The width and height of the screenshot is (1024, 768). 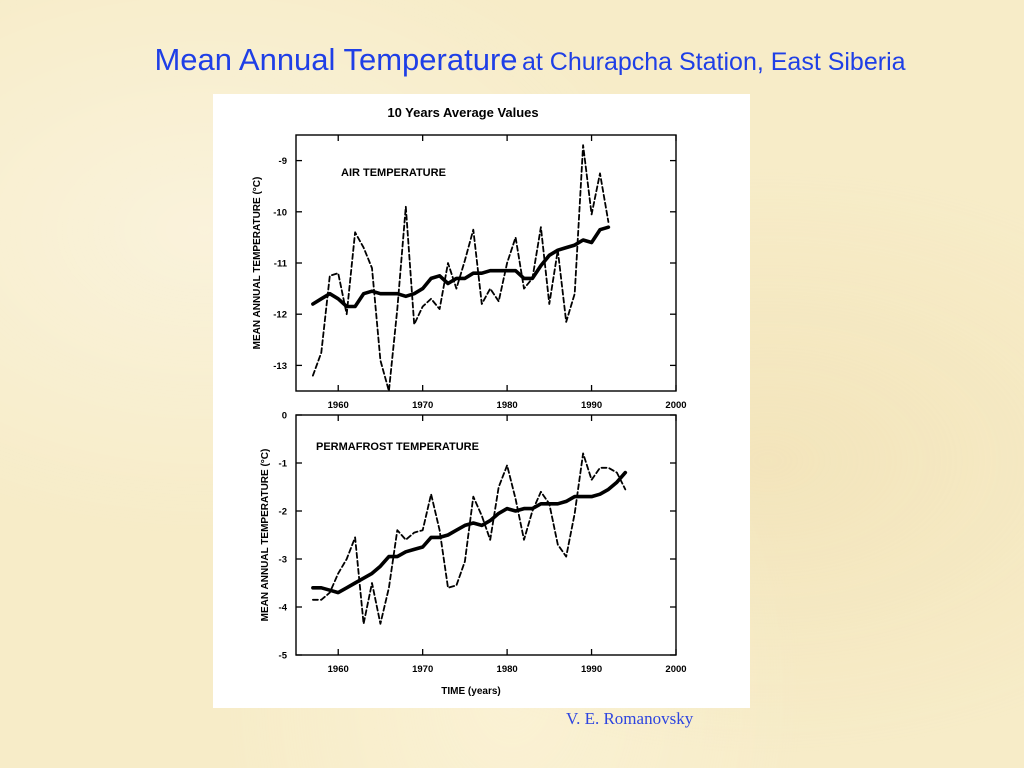 What do you see at coordinates (284, 416) in the screenshot?
I see `y-tick-label: 0` at bounding box center [284, 416].